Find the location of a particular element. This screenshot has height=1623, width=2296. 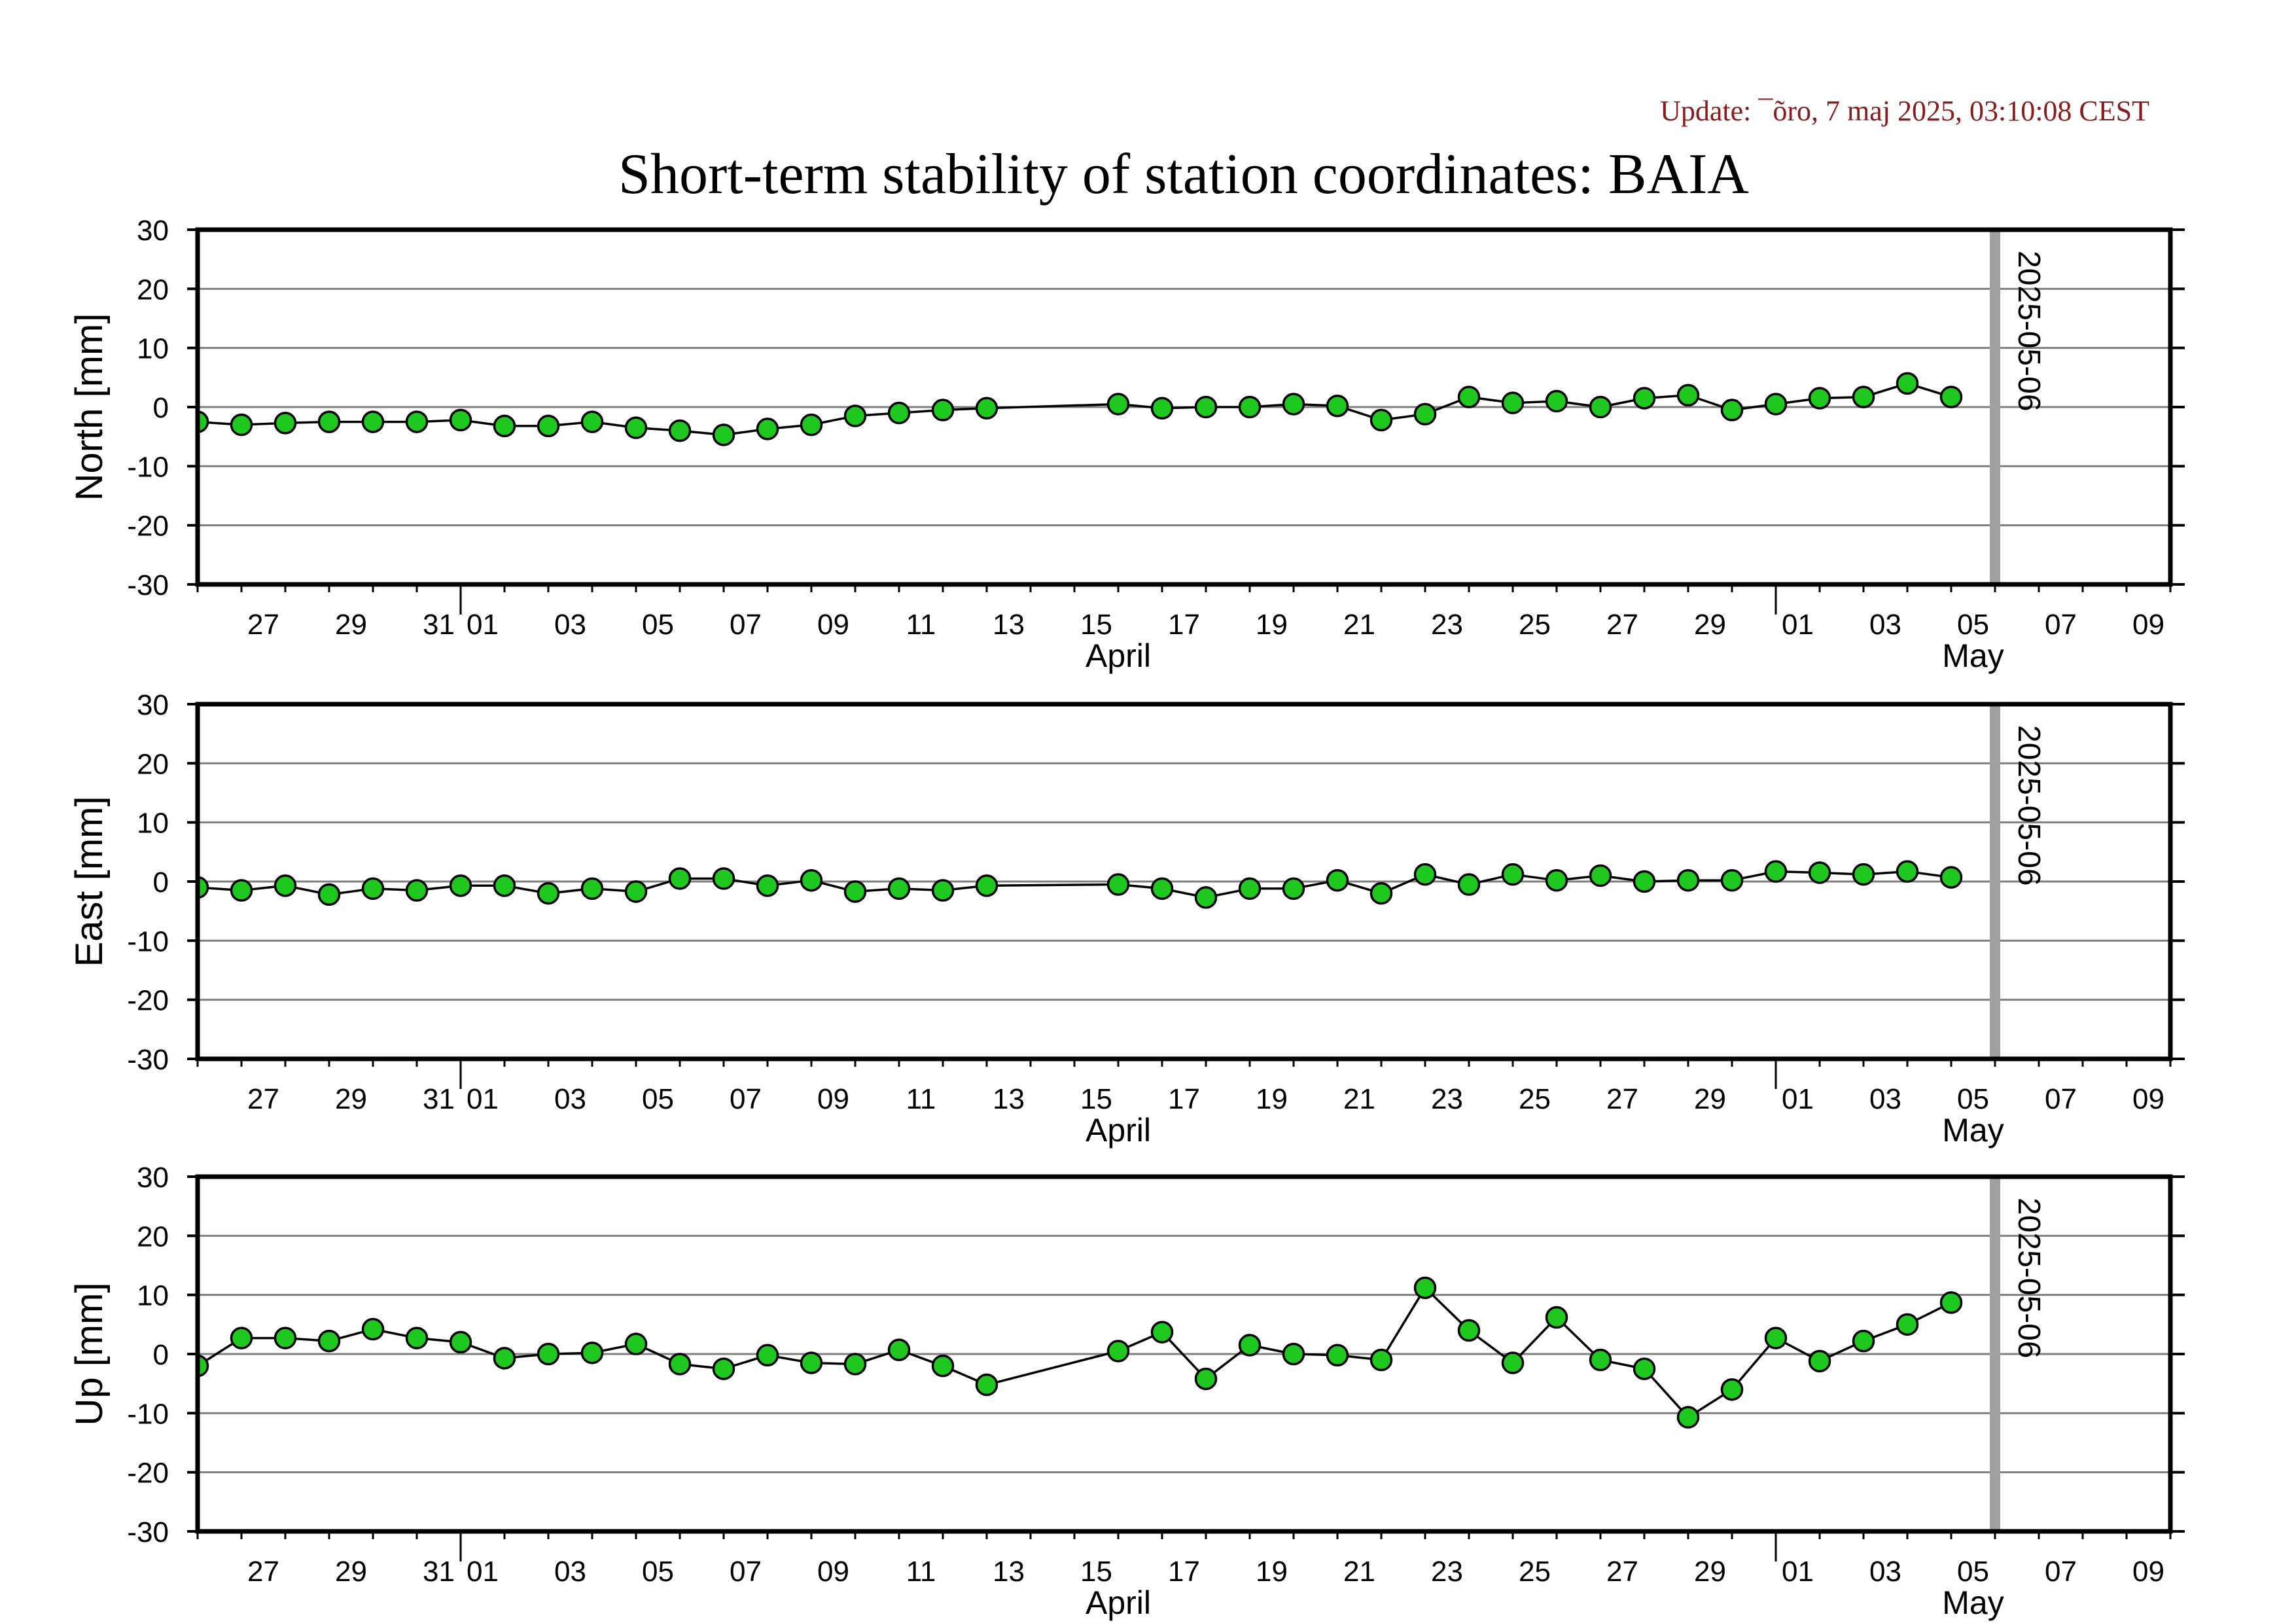

x-tick-label: 13 is located at coordinates (1009, 1099).